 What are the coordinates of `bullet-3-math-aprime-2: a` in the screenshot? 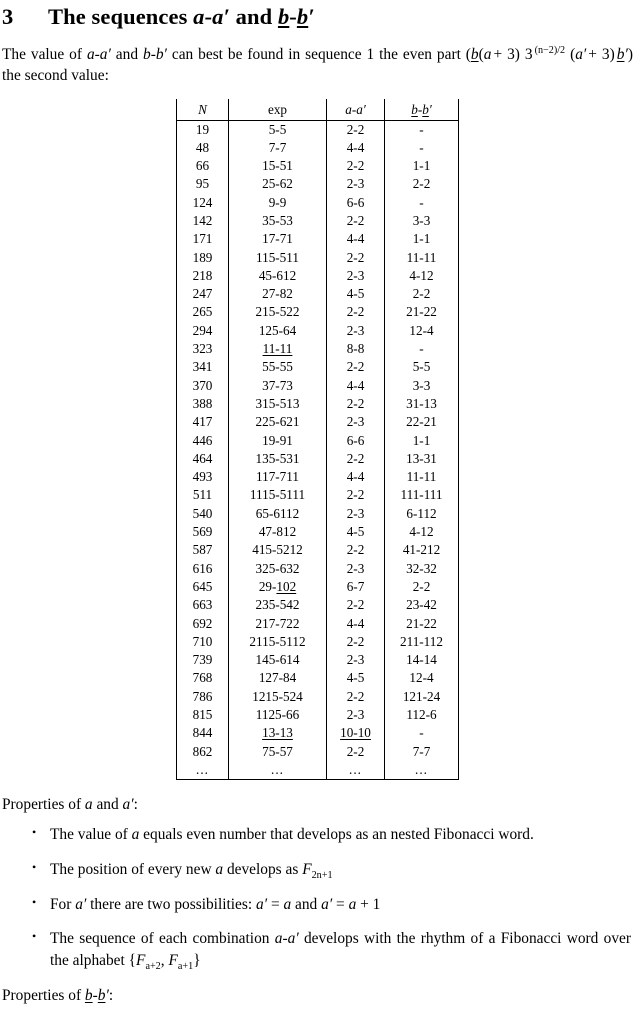 It's located at (260, 904).